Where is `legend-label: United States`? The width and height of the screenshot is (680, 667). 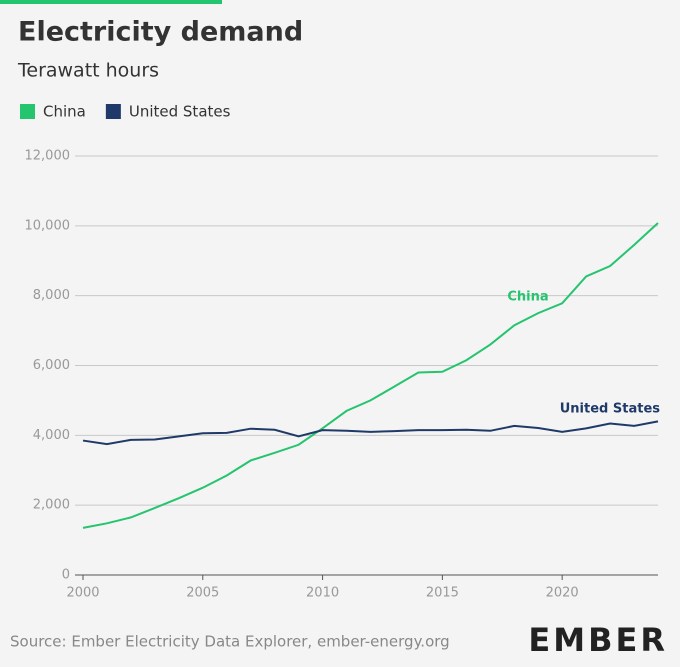
legend-label: United States is located at coordinates (180, 112).